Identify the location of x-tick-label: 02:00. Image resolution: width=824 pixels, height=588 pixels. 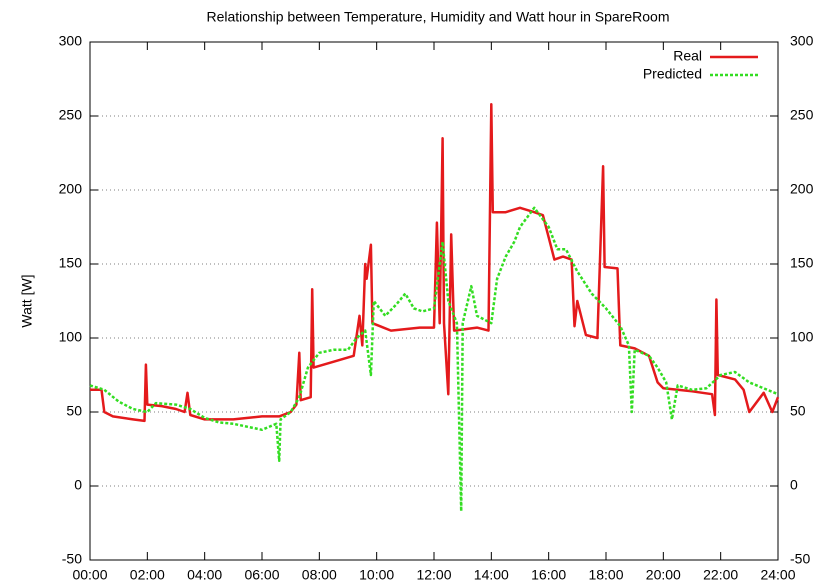
(147, 575).